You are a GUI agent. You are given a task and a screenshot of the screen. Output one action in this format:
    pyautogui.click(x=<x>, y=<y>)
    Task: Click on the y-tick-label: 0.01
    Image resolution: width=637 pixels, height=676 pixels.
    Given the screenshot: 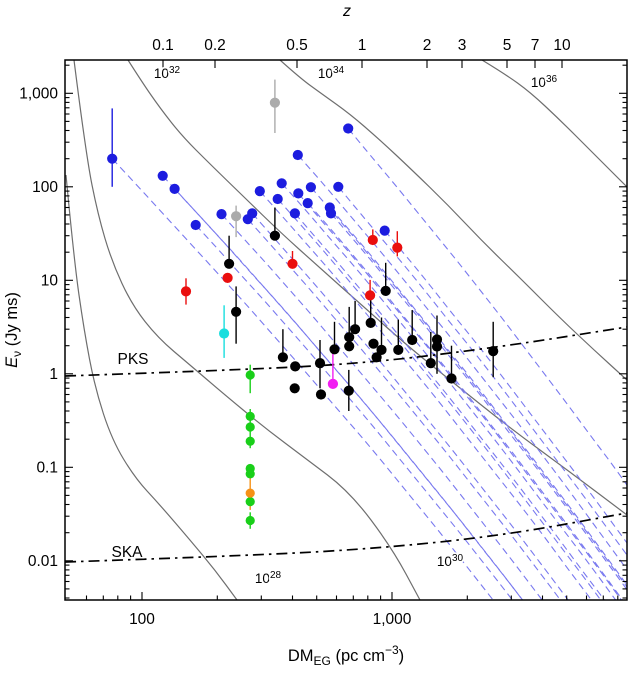 What is the action you would take?
    pyautogui.click(x=43, y=561)
    